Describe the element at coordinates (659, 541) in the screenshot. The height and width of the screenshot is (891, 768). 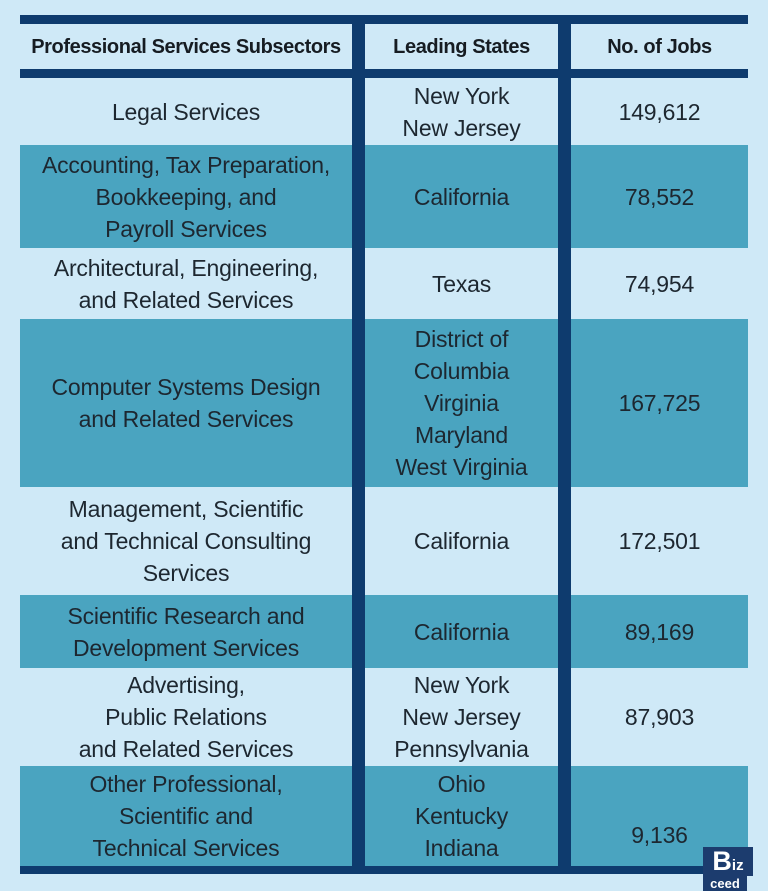
I see `jobs-cell: 172,501` at that location.